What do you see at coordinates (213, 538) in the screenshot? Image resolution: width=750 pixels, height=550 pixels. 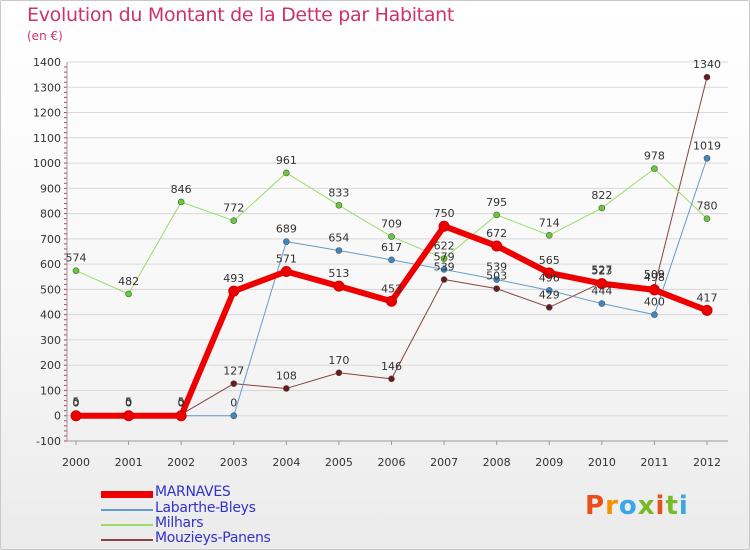 I see `legend-label-mouzieys-panens: Mouzieys-Panens` at bounding box center [213, 538].